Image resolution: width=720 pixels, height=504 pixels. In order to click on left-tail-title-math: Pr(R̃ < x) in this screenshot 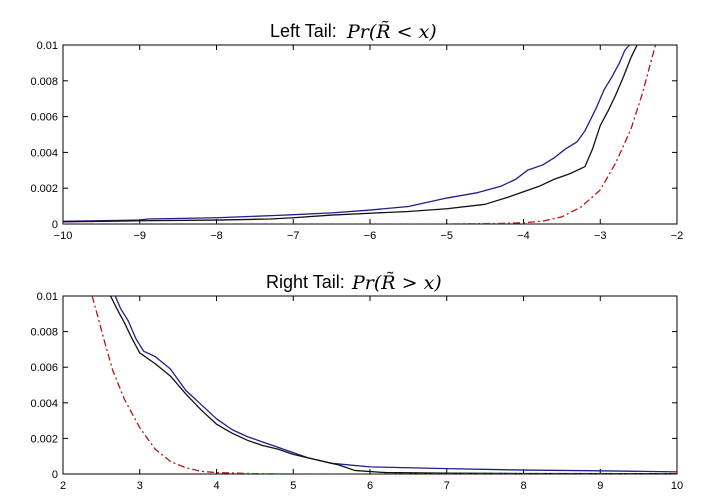, I will do `click(391, 32)`.